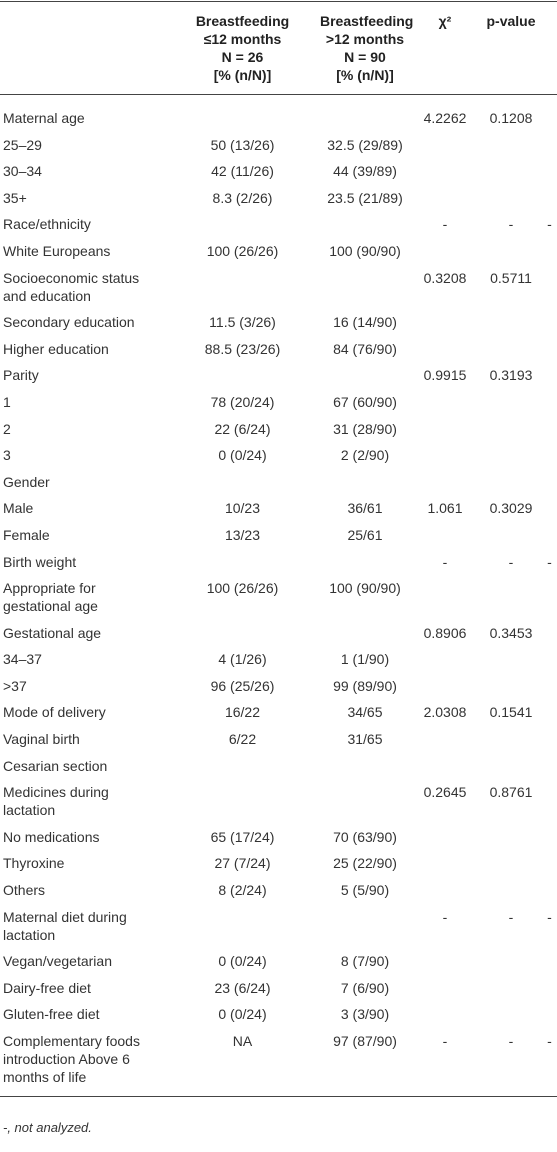 This screenshot has height=1152, width=557. I want to click on cell: 0.1208, so click(511, 113).